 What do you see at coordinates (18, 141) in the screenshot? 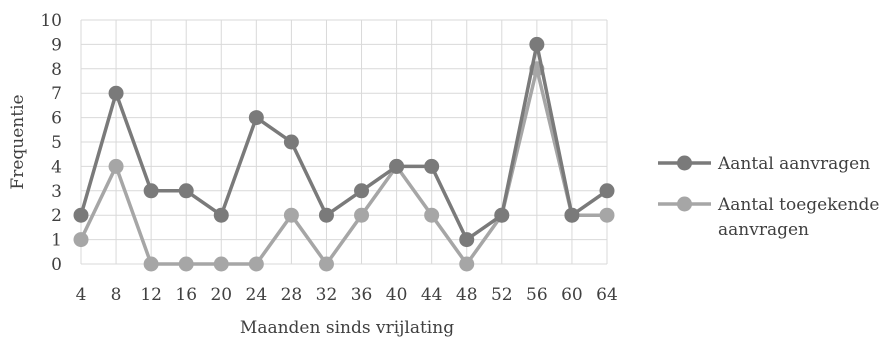
I see `y-axis-title: Frequentie` at bounding box center [18, 141].